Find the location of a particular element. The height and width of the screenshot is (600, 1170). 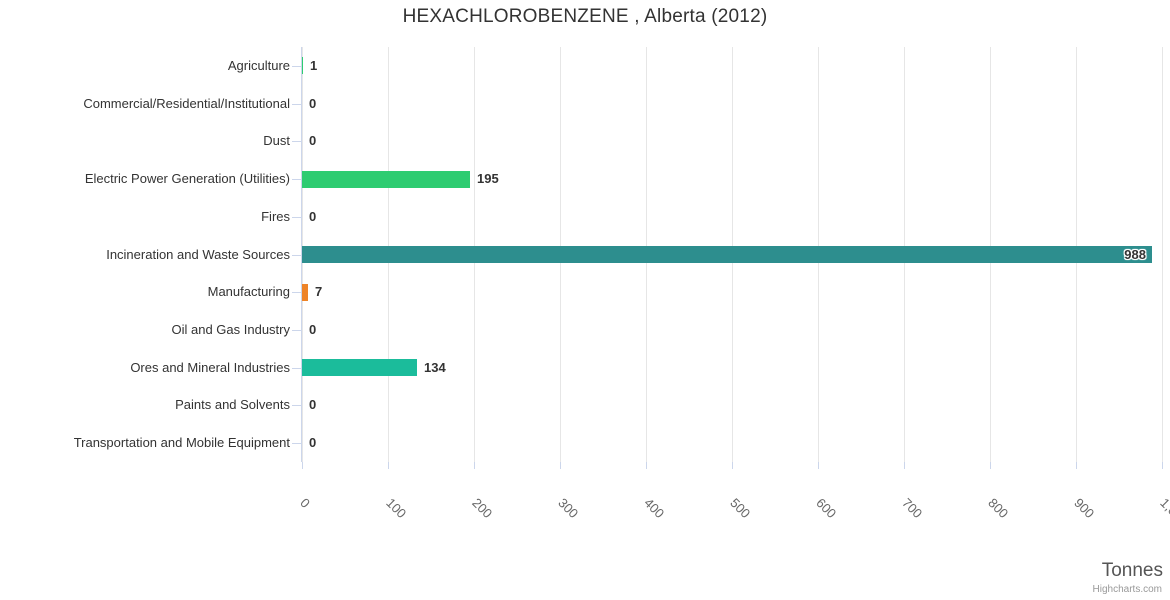

data-label: 195 is located at coordinates (488, 178).